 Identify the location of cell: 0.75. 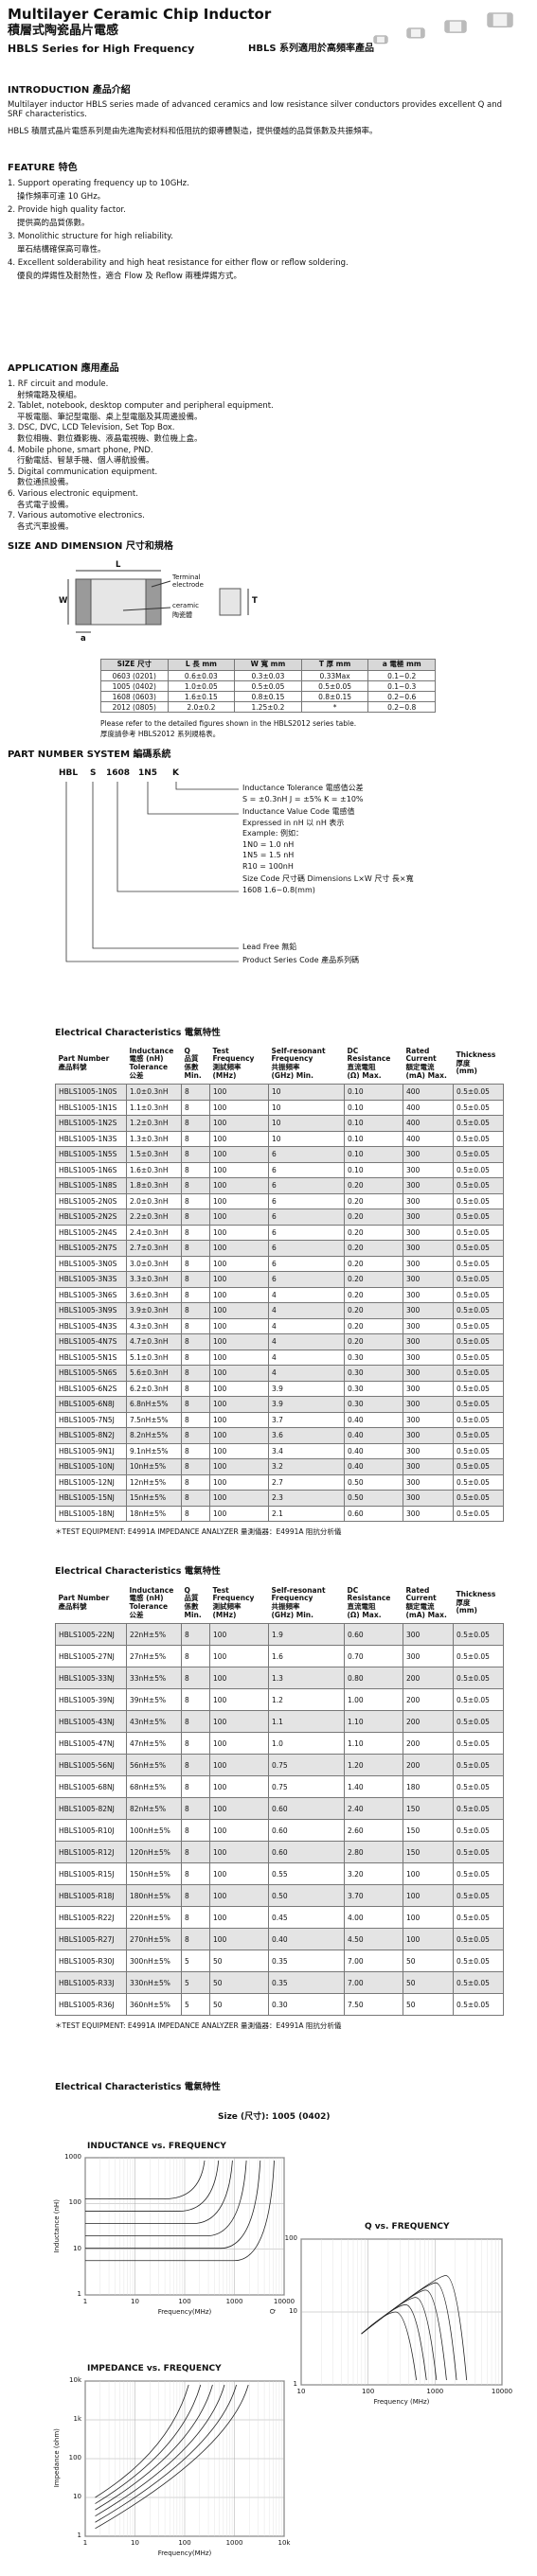
(306, 1786).